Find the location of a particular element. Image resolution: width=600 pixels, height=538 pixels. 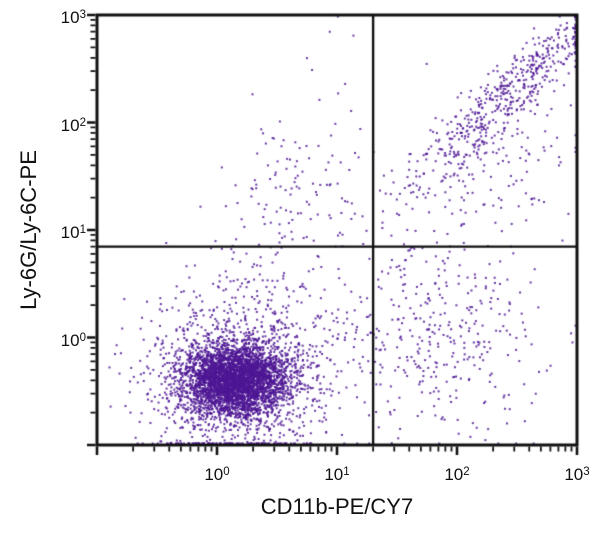

y-tick-label: 102 is located at coordinates (73, 125).